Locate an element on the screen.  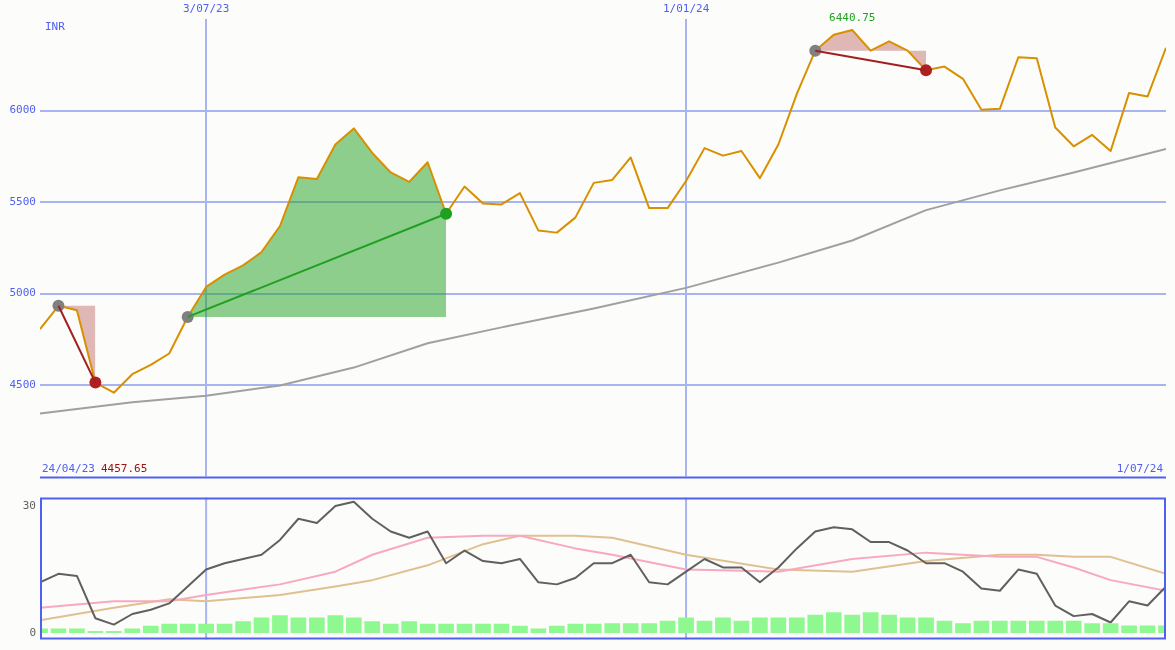
y-tick-label: 5500 is located at coordinates (22, 201).